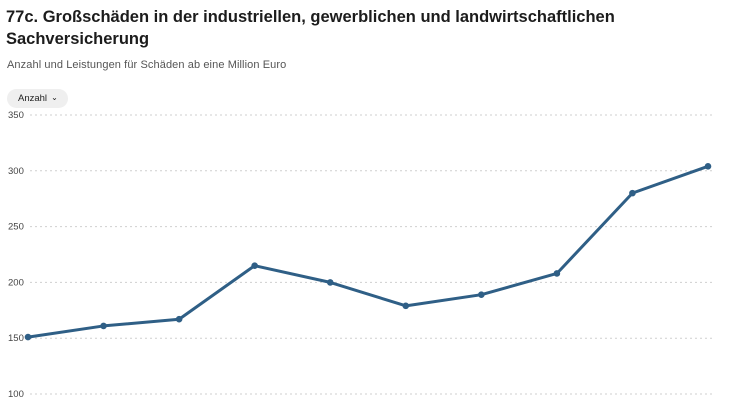  What do you see at coordinates (16, 115) in the screenshot?
I see `y-tick-label: 350` at bounding box center [16, 115].